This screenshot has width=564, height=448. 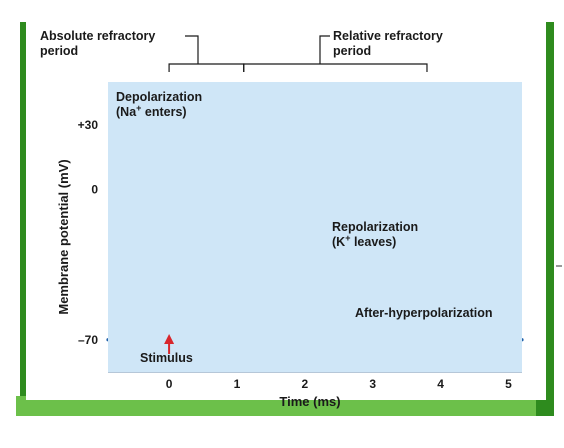 What do you see at coordinates (339, 384) in the screenshot?
I see `x-tick-labels: 0 1 2 3 4 5` at bounding box center [339, 384].